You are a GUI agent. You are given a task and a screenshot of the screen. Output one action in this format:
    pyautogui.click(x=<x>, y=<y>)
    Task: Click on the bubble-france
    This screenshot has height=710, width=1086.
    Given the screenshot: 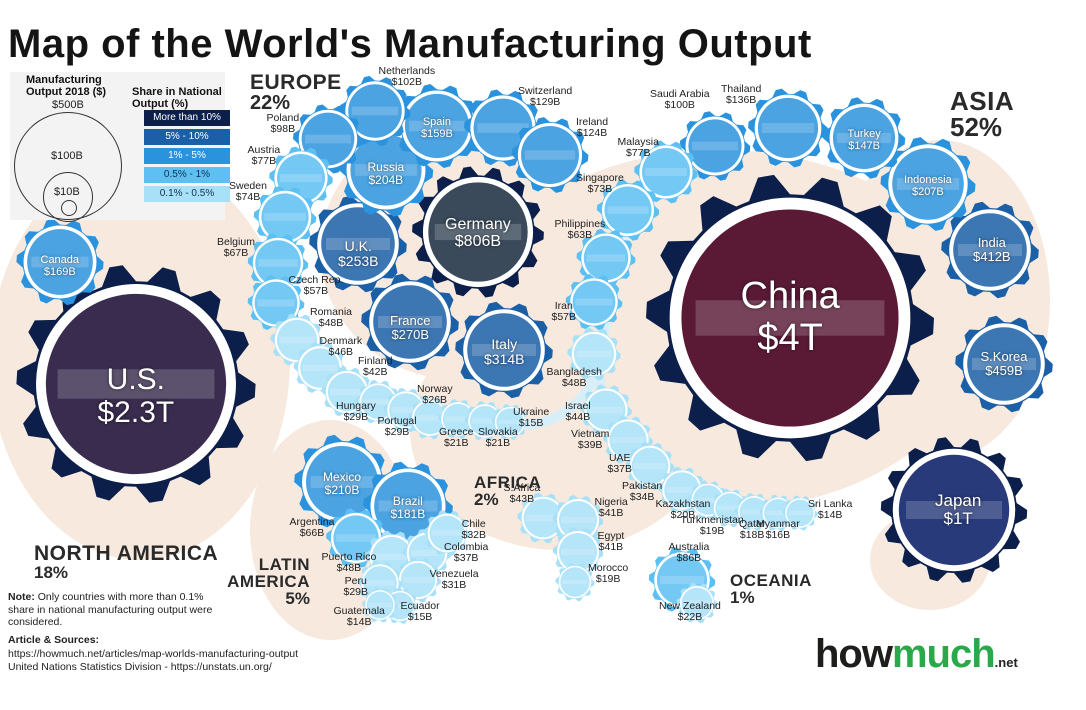 What is the action you would take?
    pyautogui.click(x=410, y=322)
    